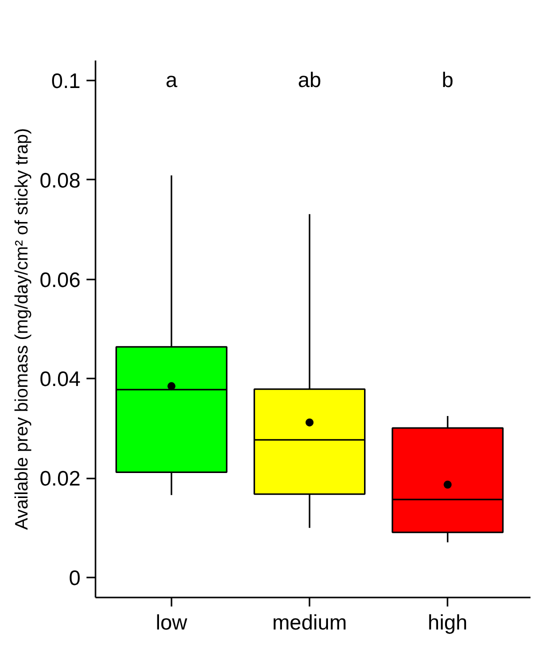 The width and height of the screenshot is (534, 652). Describe the element at coordinates (310, 80) in the screenshot. I see `annotation: ab` at that location.